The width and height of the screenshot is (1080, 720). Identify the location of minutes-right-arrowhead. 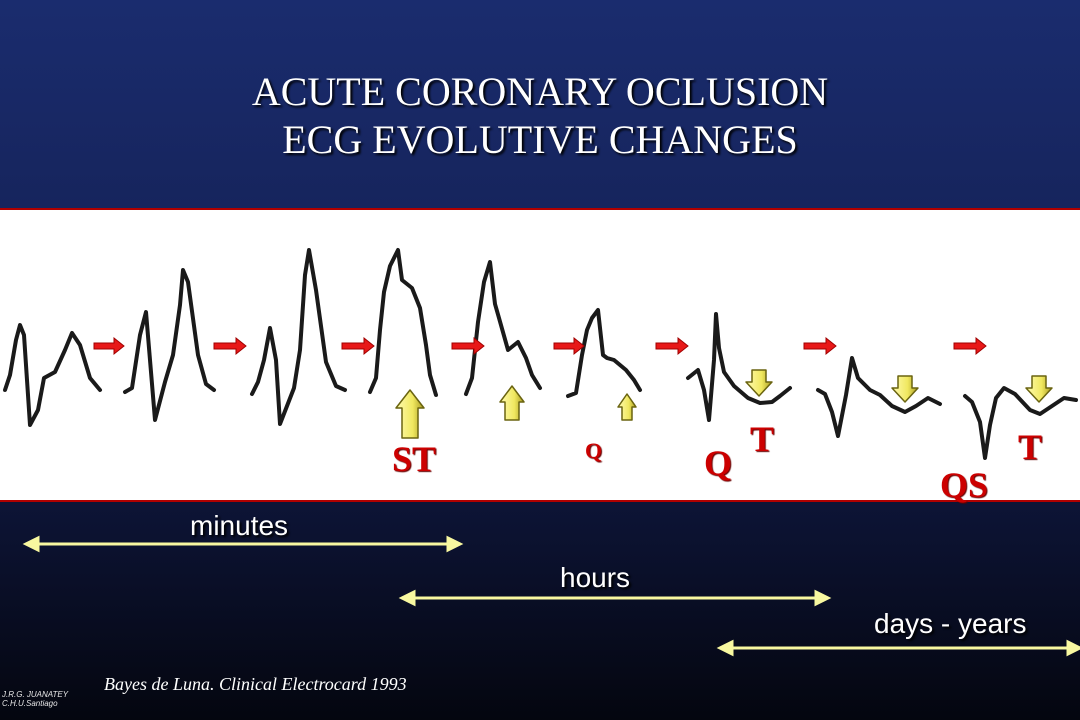
(455, 544).